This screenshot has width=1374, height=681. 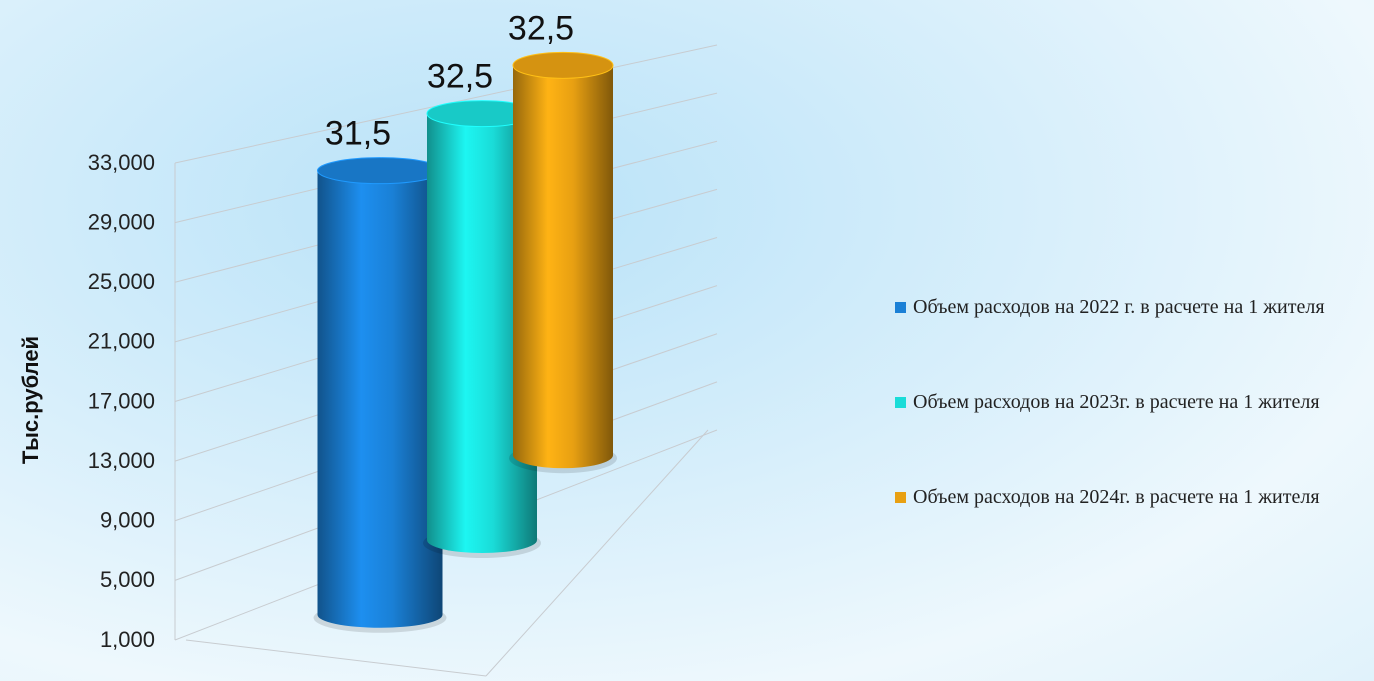 What do you see at coordinates (121, 281) in the screenshot?
I see `y-tick-label: 25,000` at bounding box center [121, 281].